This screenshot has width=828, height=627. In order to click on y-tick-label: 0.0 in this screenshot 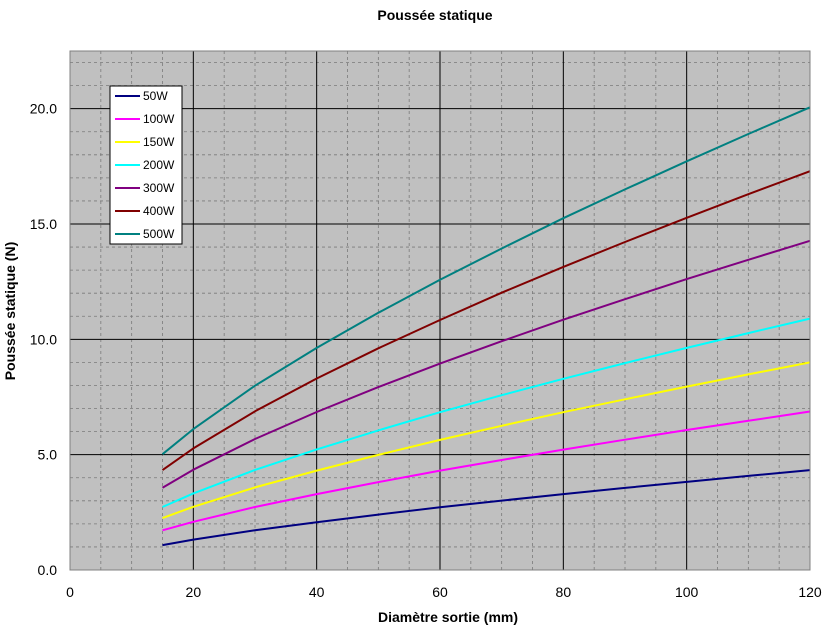, I will do `click(48, 570)`.